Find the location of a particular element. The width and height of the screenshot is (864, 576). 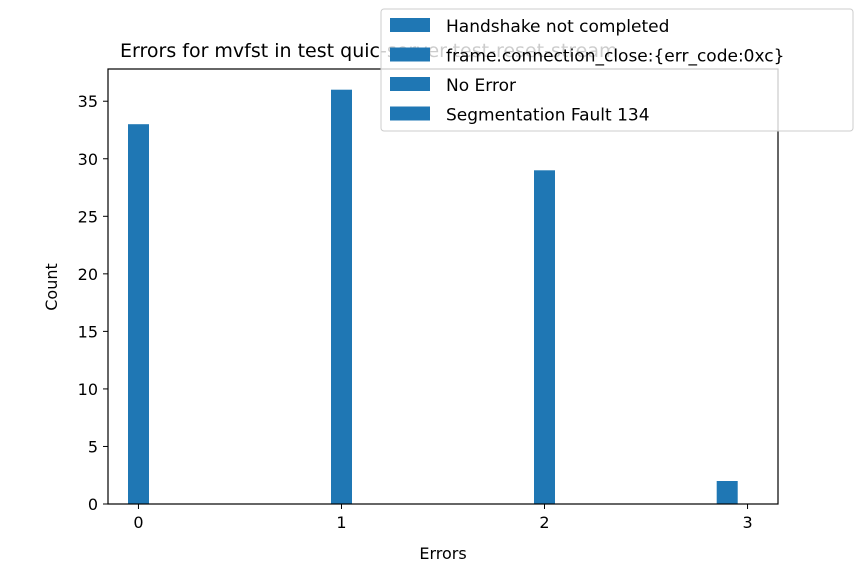

y-tick-label-10: 10 is located at coordinates (88, 389).